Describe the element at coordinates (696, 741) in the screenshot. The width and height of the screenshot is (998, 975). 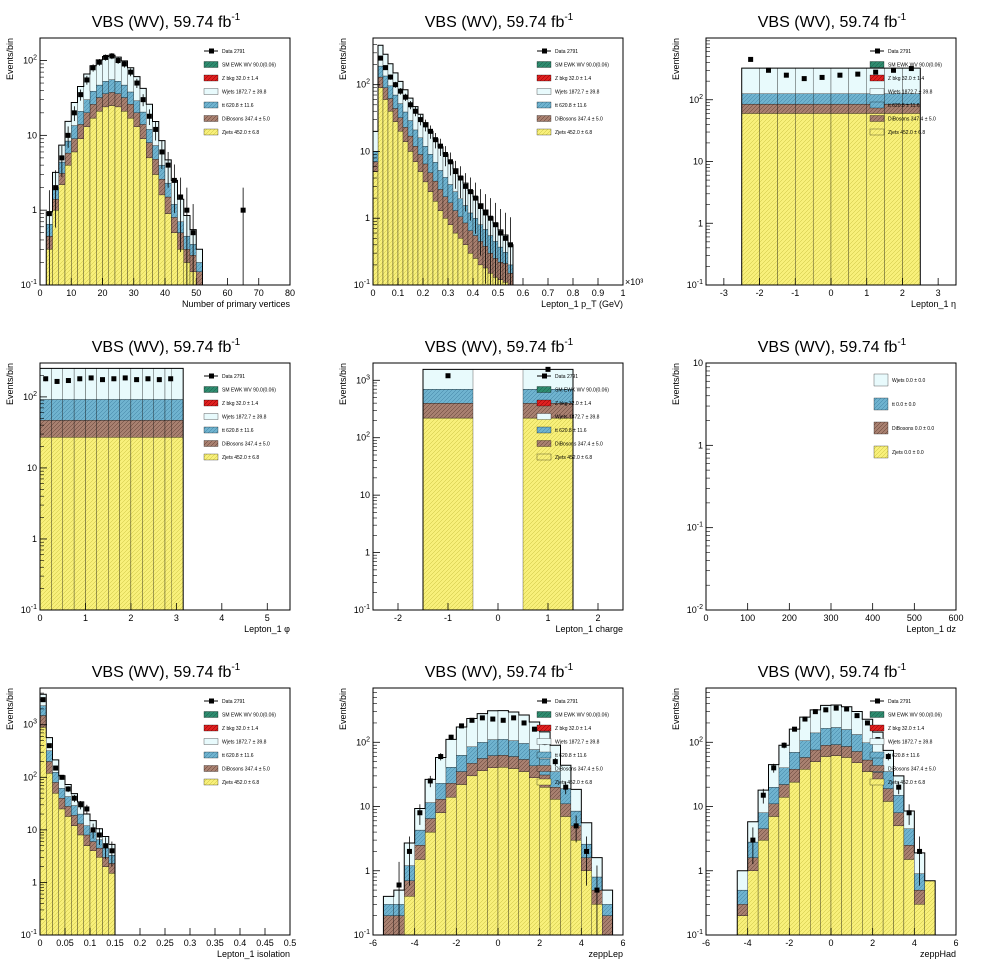
I see `y-tick-label: 102` at that location.